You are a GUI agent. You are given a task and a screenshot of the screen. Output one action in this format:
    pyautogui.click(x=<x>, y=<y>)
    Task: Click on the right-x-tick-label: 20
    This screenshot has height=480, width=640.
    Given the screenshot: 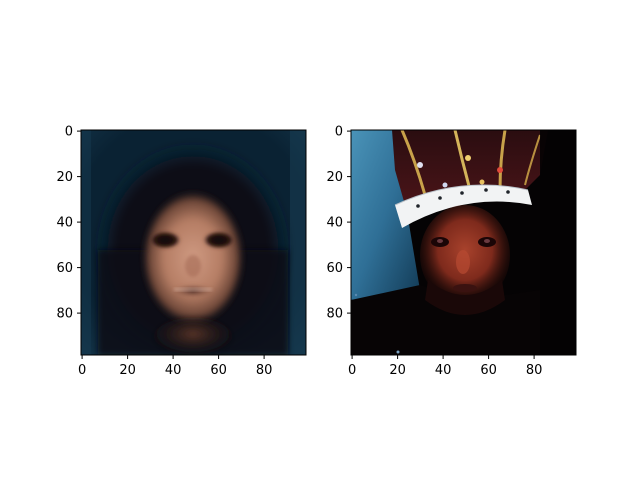 What is the action you would take?
    pyautogui.click(x=397, y=370)
    